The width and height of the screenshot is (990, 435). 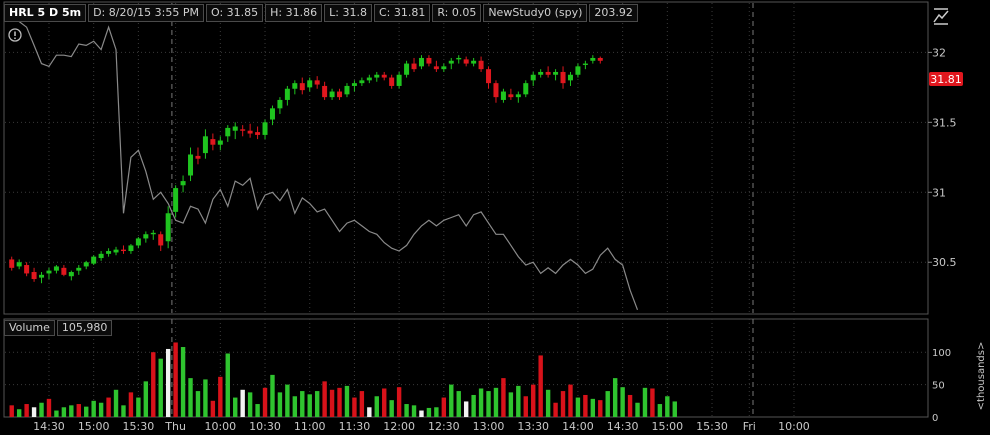 I want to click on bar-low: L: 31.8, so click(x=348, y=13).